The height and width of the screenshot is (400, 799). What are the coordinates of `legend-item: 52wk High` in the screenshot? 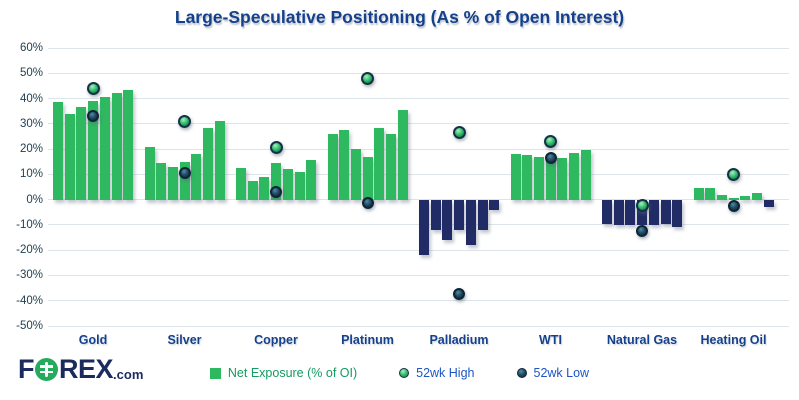 It's located at (437, 373).